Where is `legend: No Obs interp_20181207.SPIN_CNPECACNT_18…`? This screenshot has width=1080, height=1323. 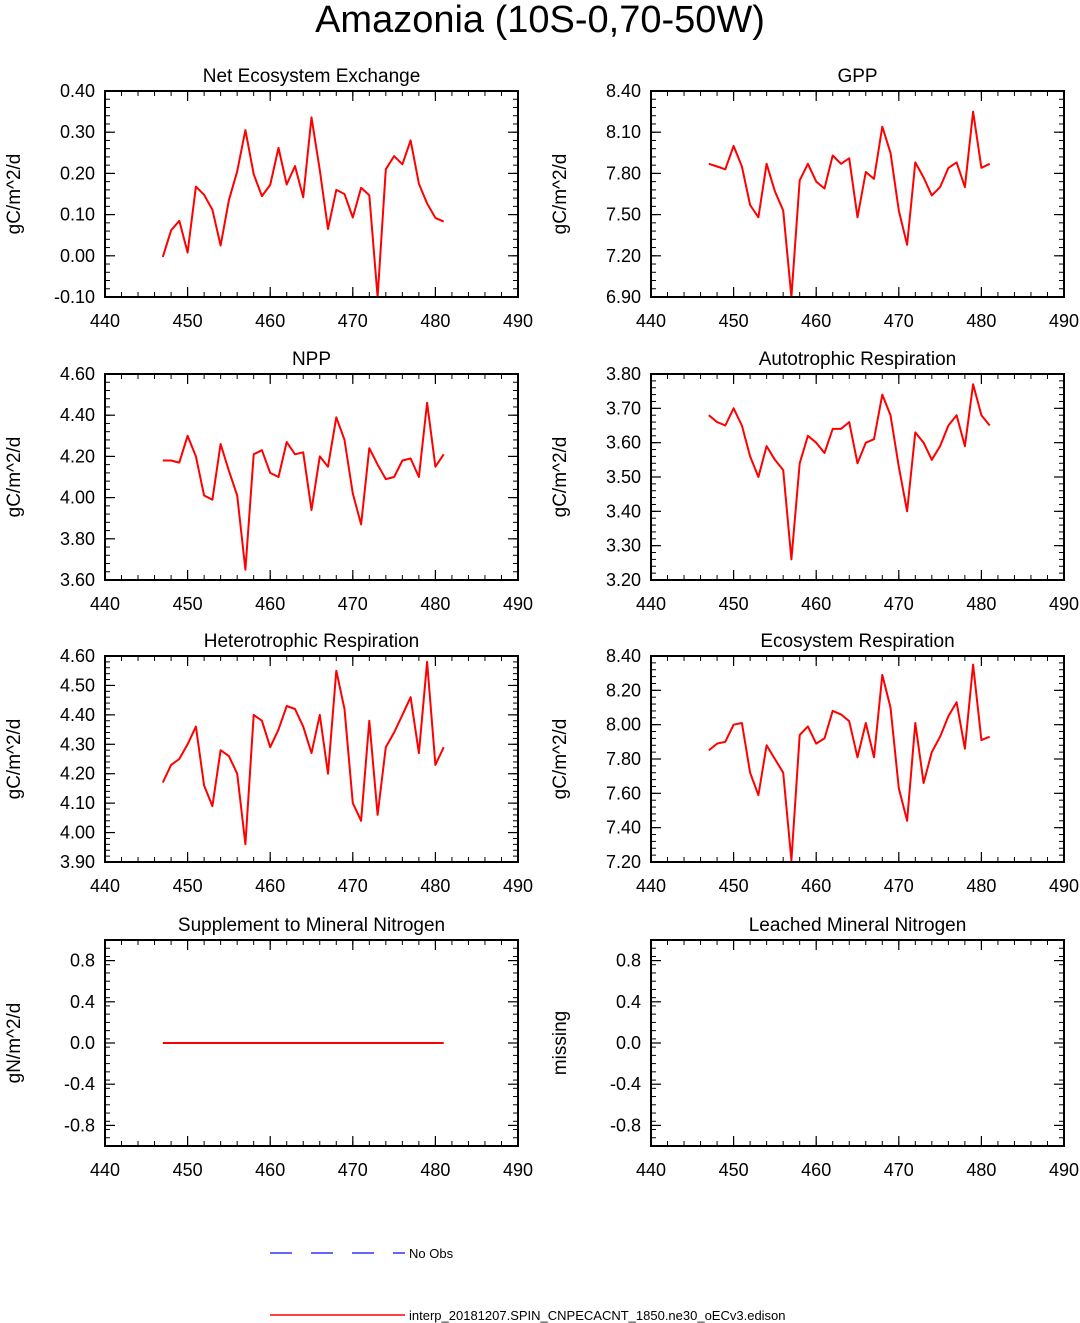 legend: No Obs interp_20181207.SPIN_CNPECACNT_18… is located at coordinates (528, 1284).